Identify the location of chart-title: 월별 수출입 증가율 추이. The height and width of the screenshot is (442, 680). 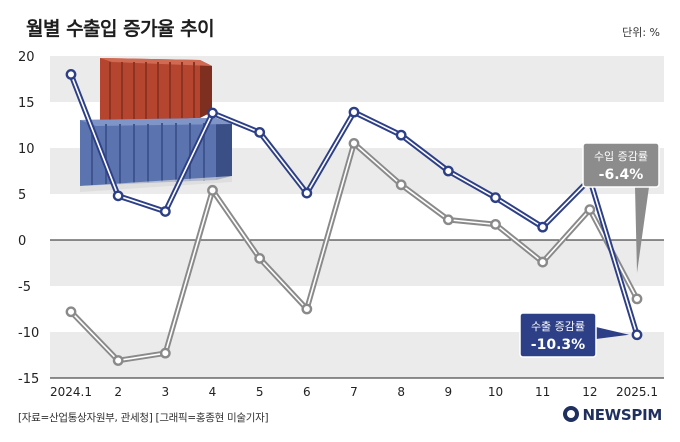
(120, 29).